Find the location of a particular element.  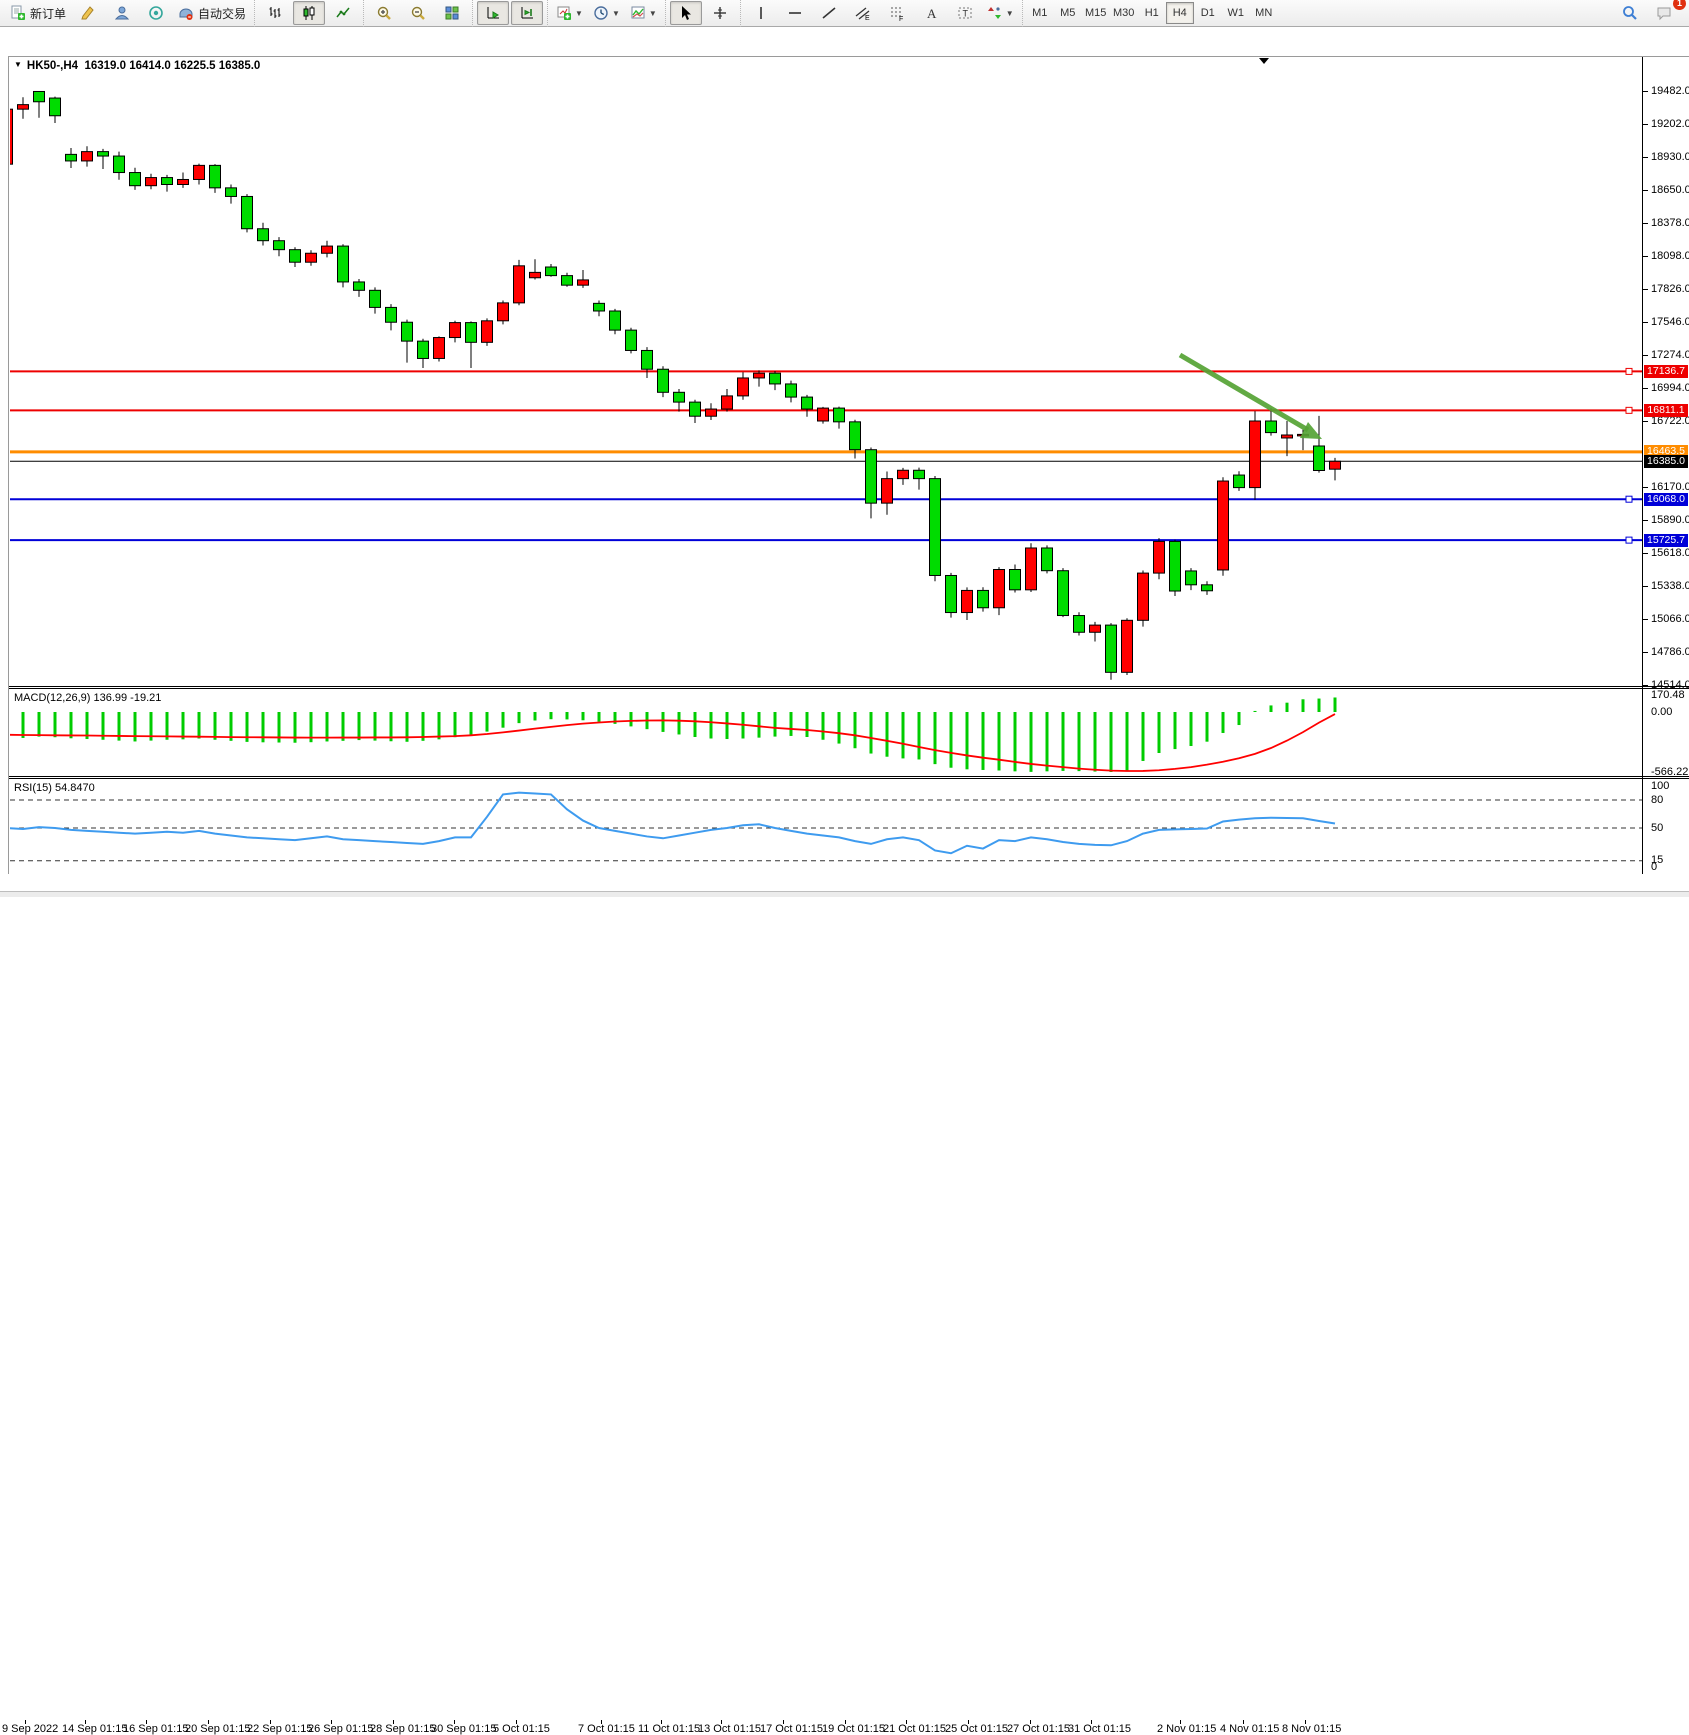

crosshair-button is located at coordinates (720, 13).